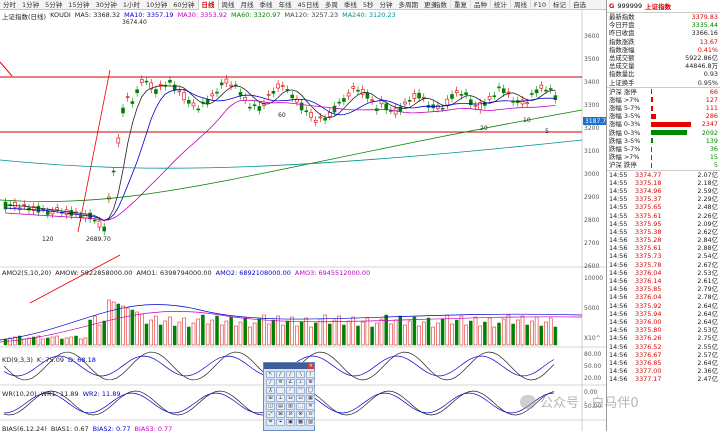 This screenshot has height=431, width=720. What do you see at coordinates (270, 414) in the screenshot?
I see `draw-tool-icon: ⤢` at bounding box center [270, 414].